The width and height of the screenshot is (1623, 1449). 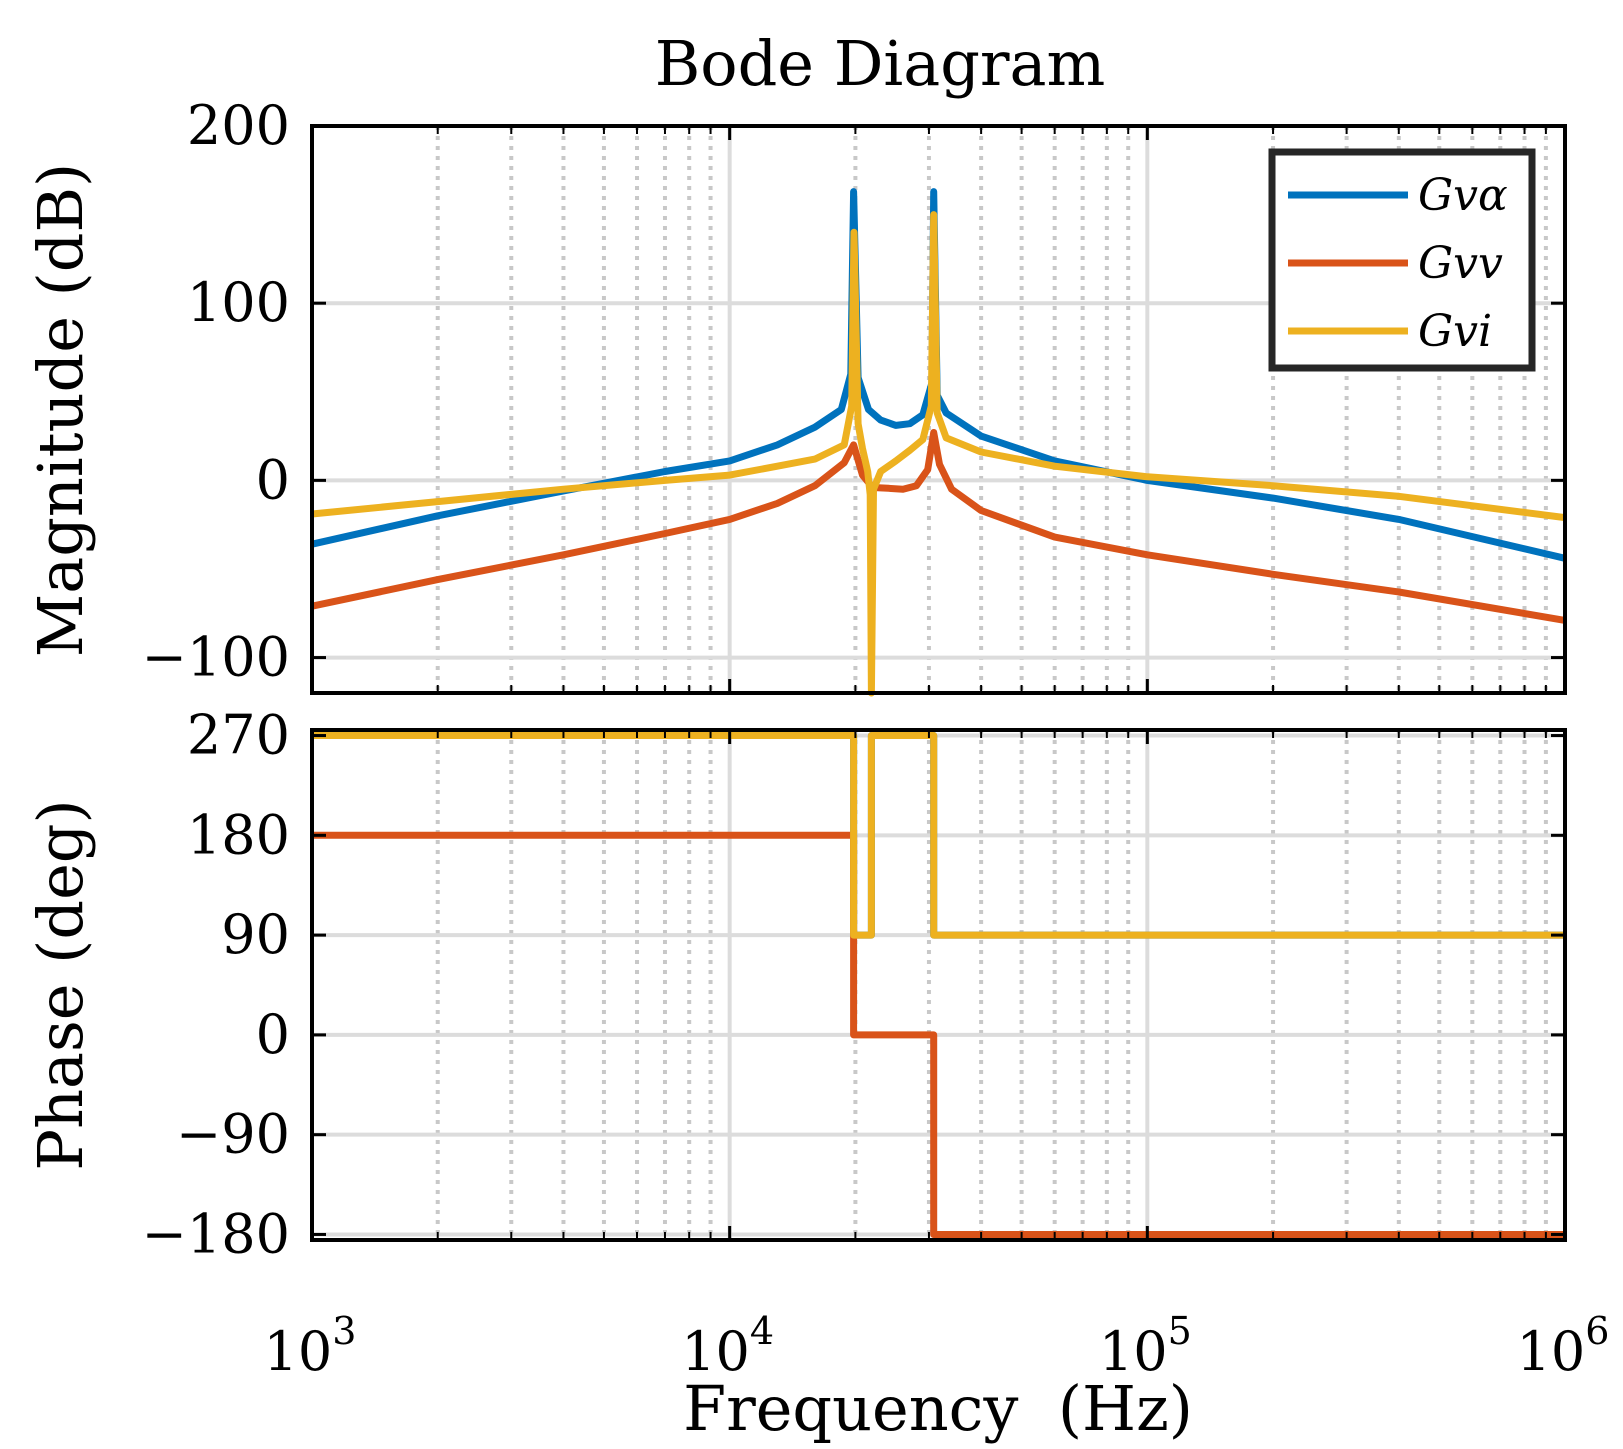 I want to click on phase-y-tick-labels: −180 −90 0 90 180 270, so click(x=216, y=985).